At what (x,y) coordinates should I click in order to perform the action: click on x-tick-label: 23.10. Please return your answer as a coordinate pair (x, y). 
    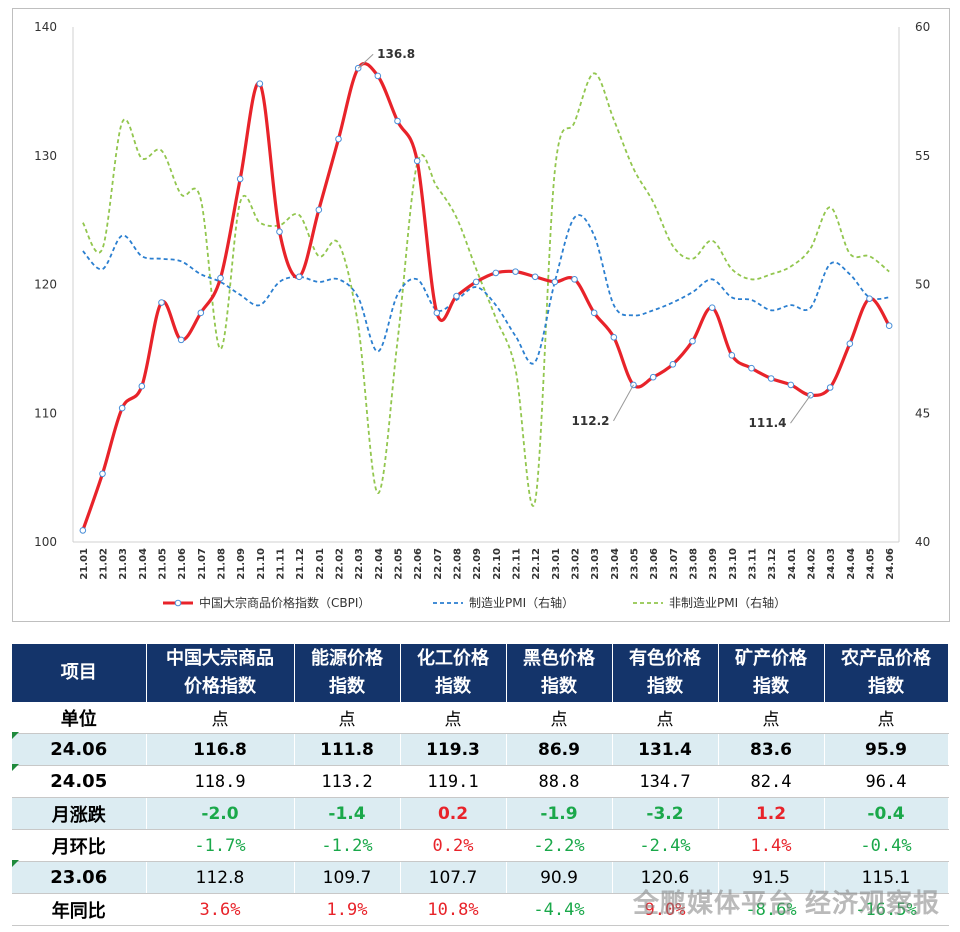
    Looking at the image, I should click on (733, 564).